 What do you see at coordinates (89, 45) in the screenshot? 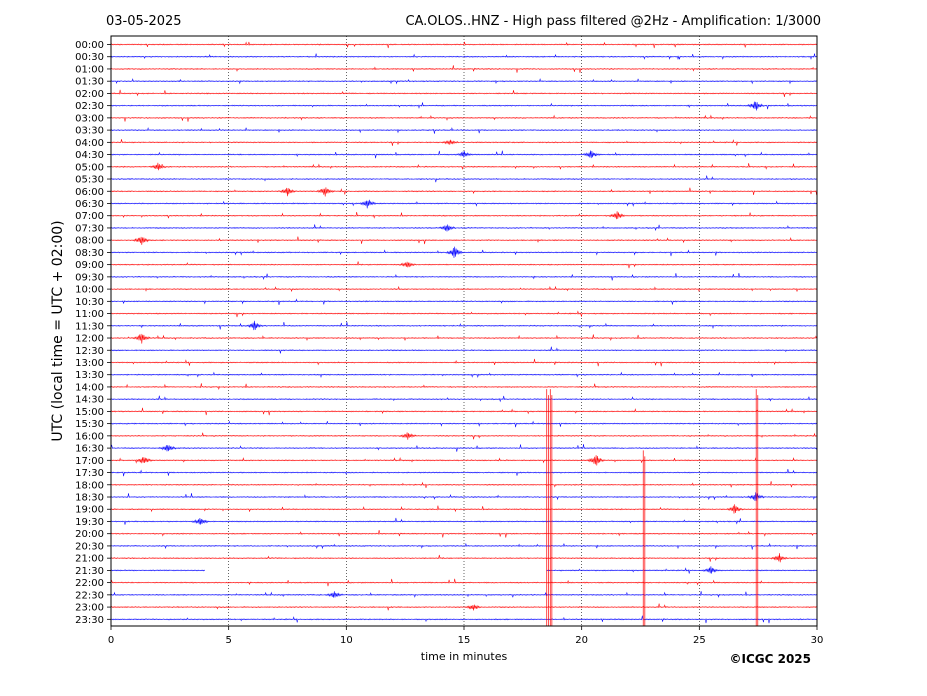
I see `y-tick-label: 00:00` at bounding box center [89, 45].